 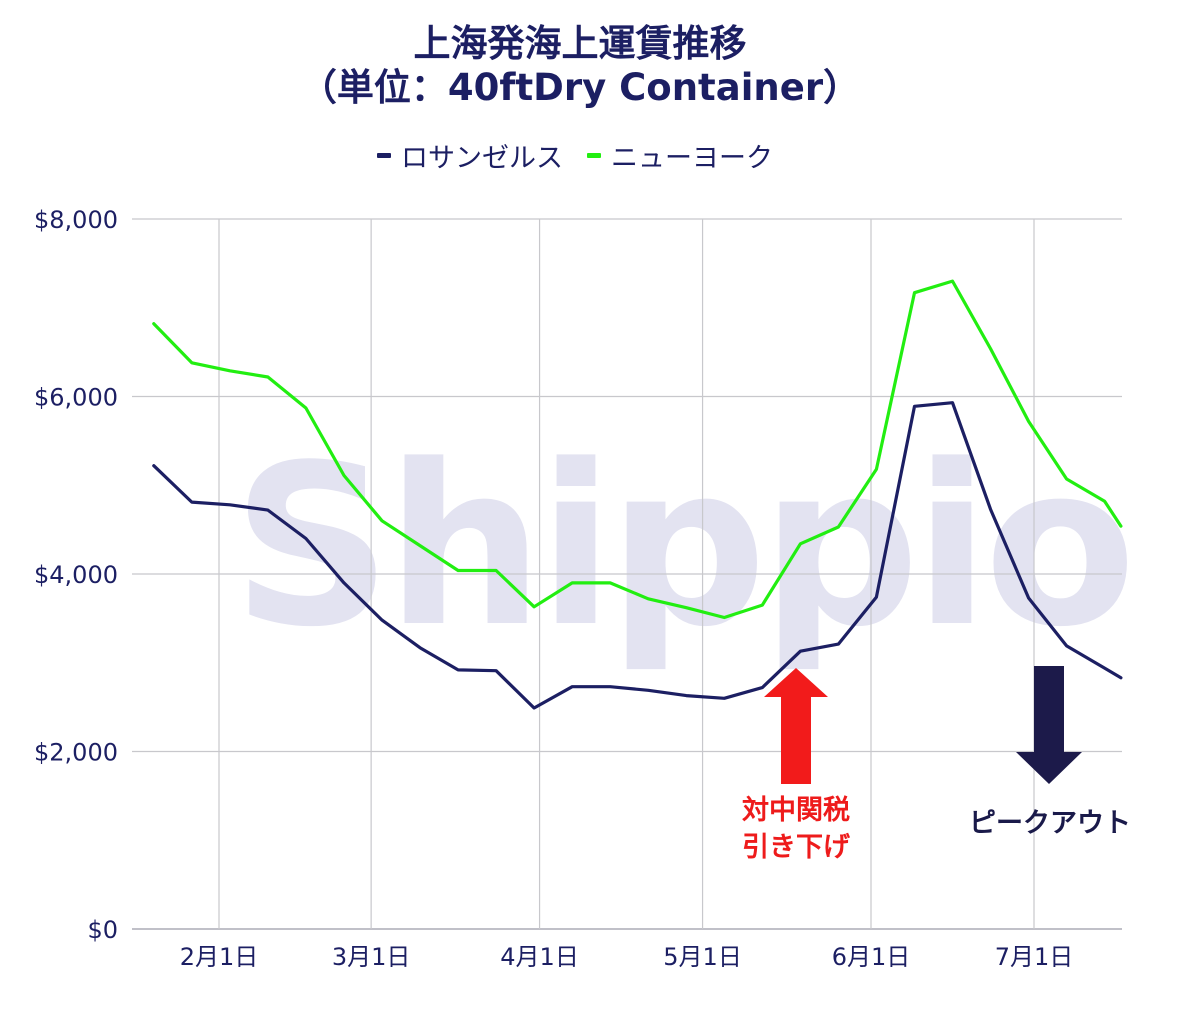 I want to click on y-tick-label: $8,000, so click(x=76, y=220).